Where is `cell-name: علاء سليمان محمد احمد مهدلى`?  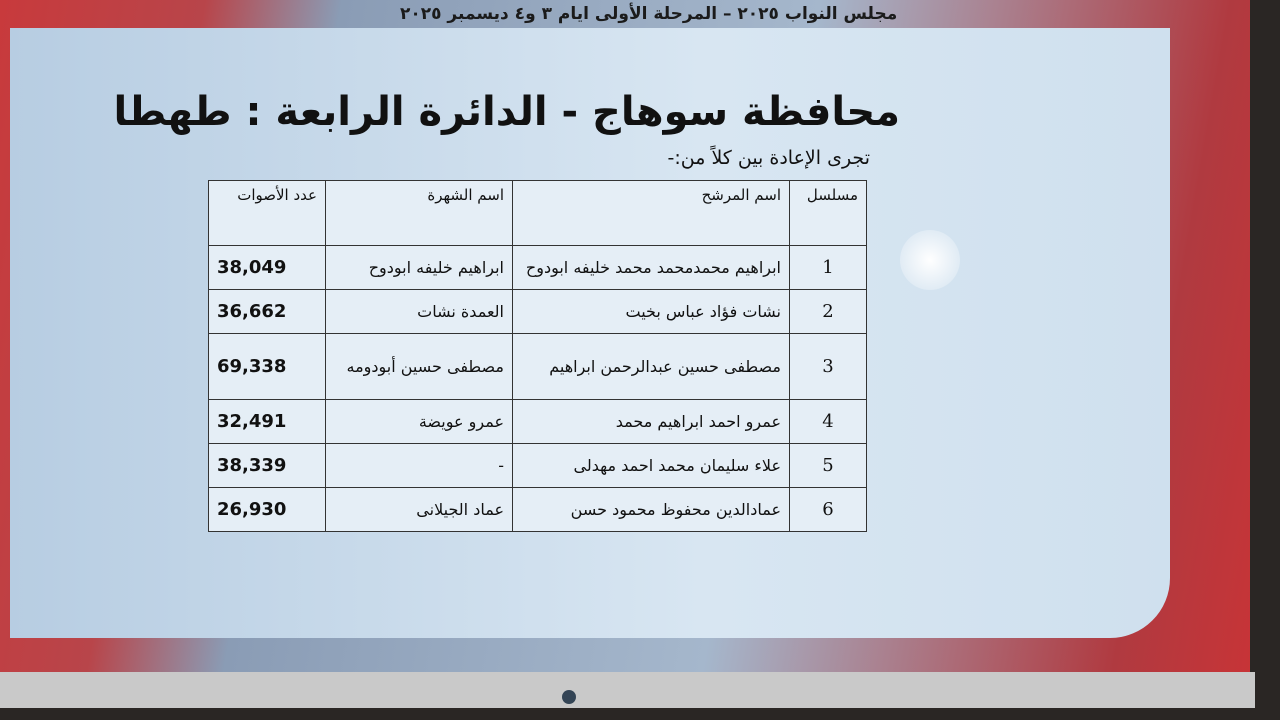
cell-name: علاء سليمان محمد احمد مهدلى is located at coordinates (651, 465).